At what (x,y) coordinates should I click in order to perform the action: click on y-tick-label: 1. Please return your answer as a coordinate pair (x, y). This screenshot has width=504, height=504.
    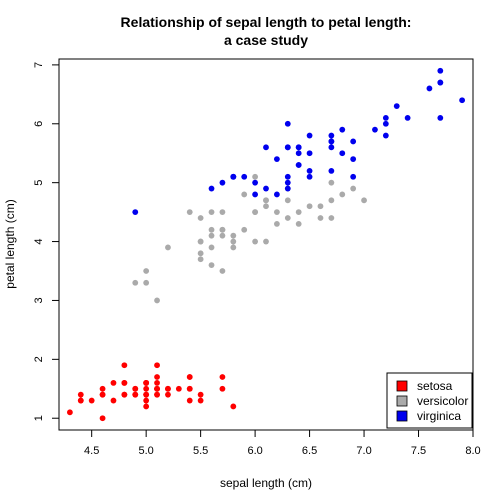
    Looking at the image, I should click on (39, 418).